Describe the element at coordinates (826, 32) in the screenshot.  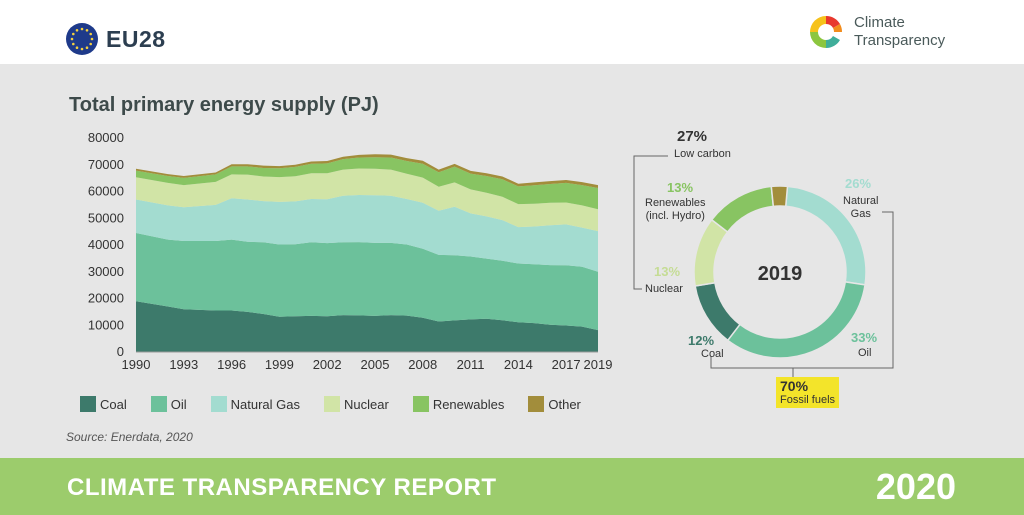
I see `logo-icon` at that location.